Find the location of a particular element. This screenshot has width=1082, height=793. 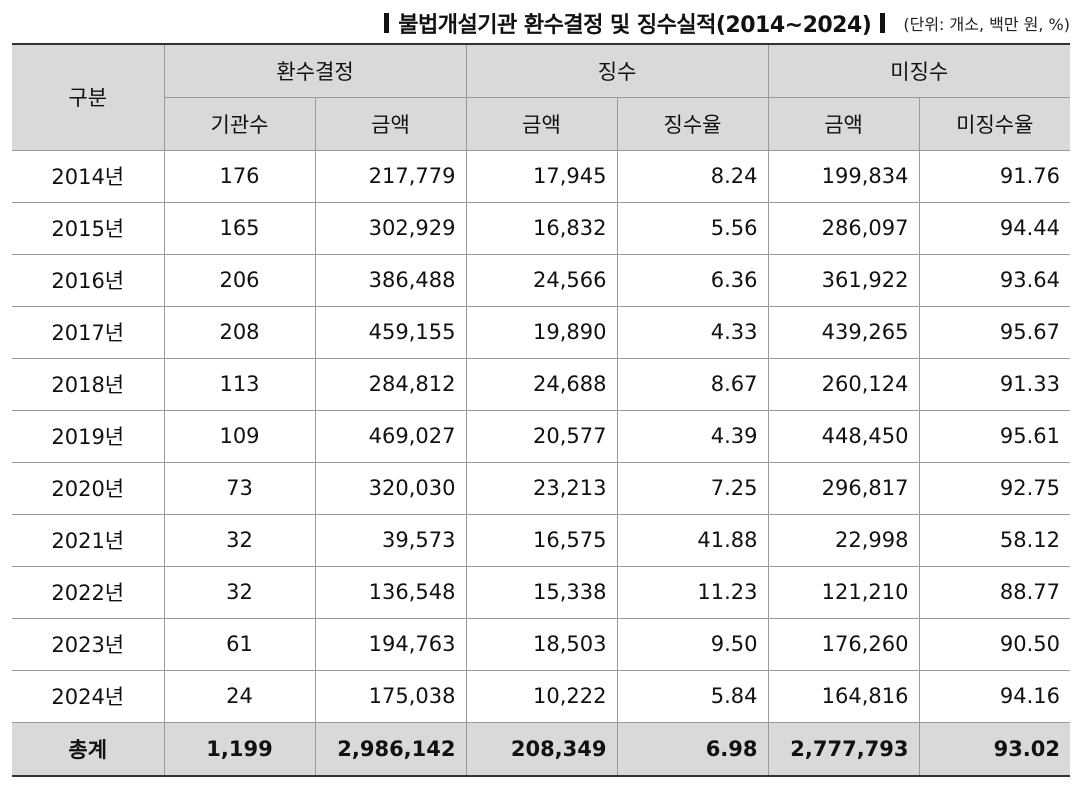

cell-uncollected-amount: 260,124 is located at coordinates (843, 384).